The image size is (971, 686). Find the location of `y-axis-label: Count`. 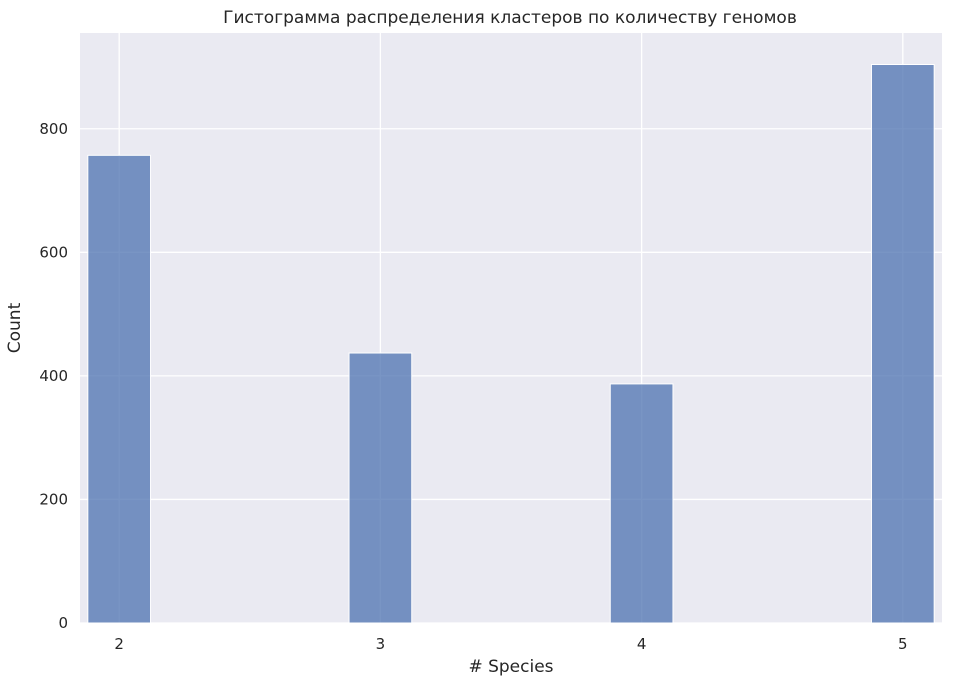

y-axis-label: Count is located at coordinates (15, 327).